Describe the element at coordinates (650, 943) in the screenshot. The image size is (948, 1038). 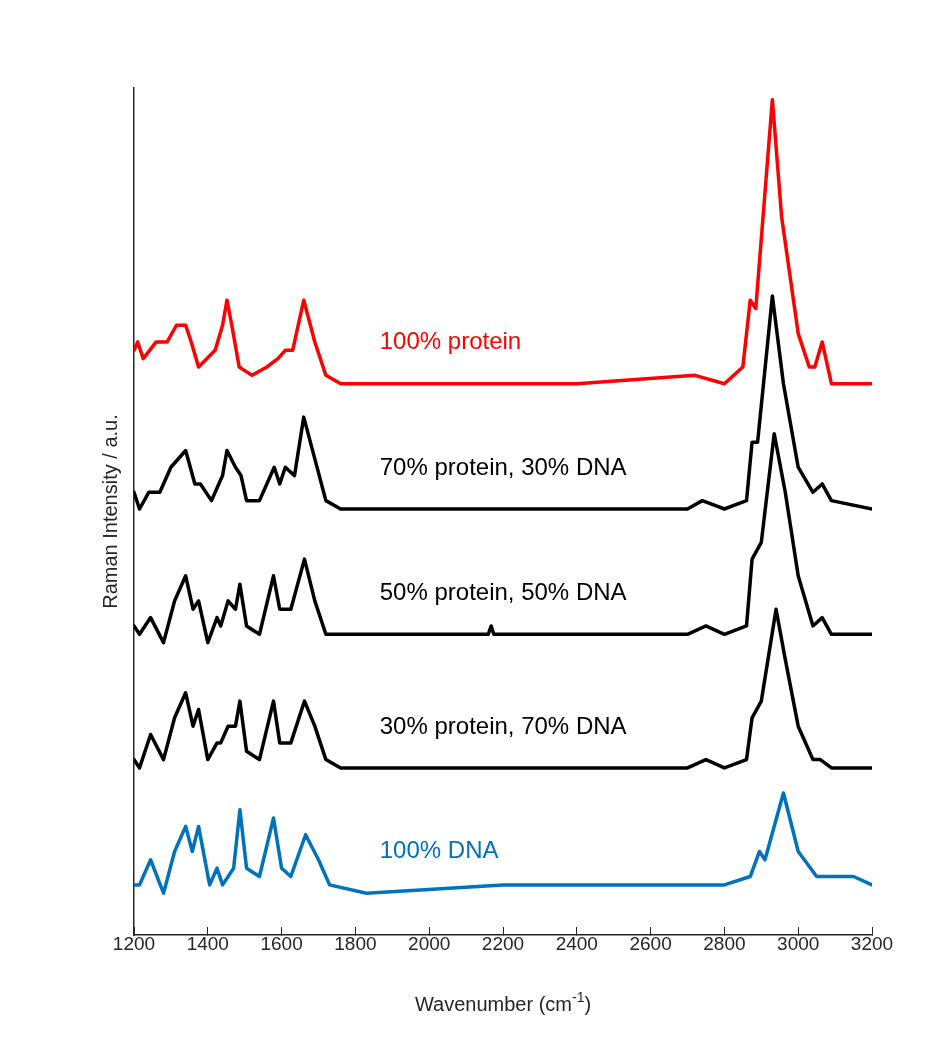
I see `x-tick-label: 2600` at that location.